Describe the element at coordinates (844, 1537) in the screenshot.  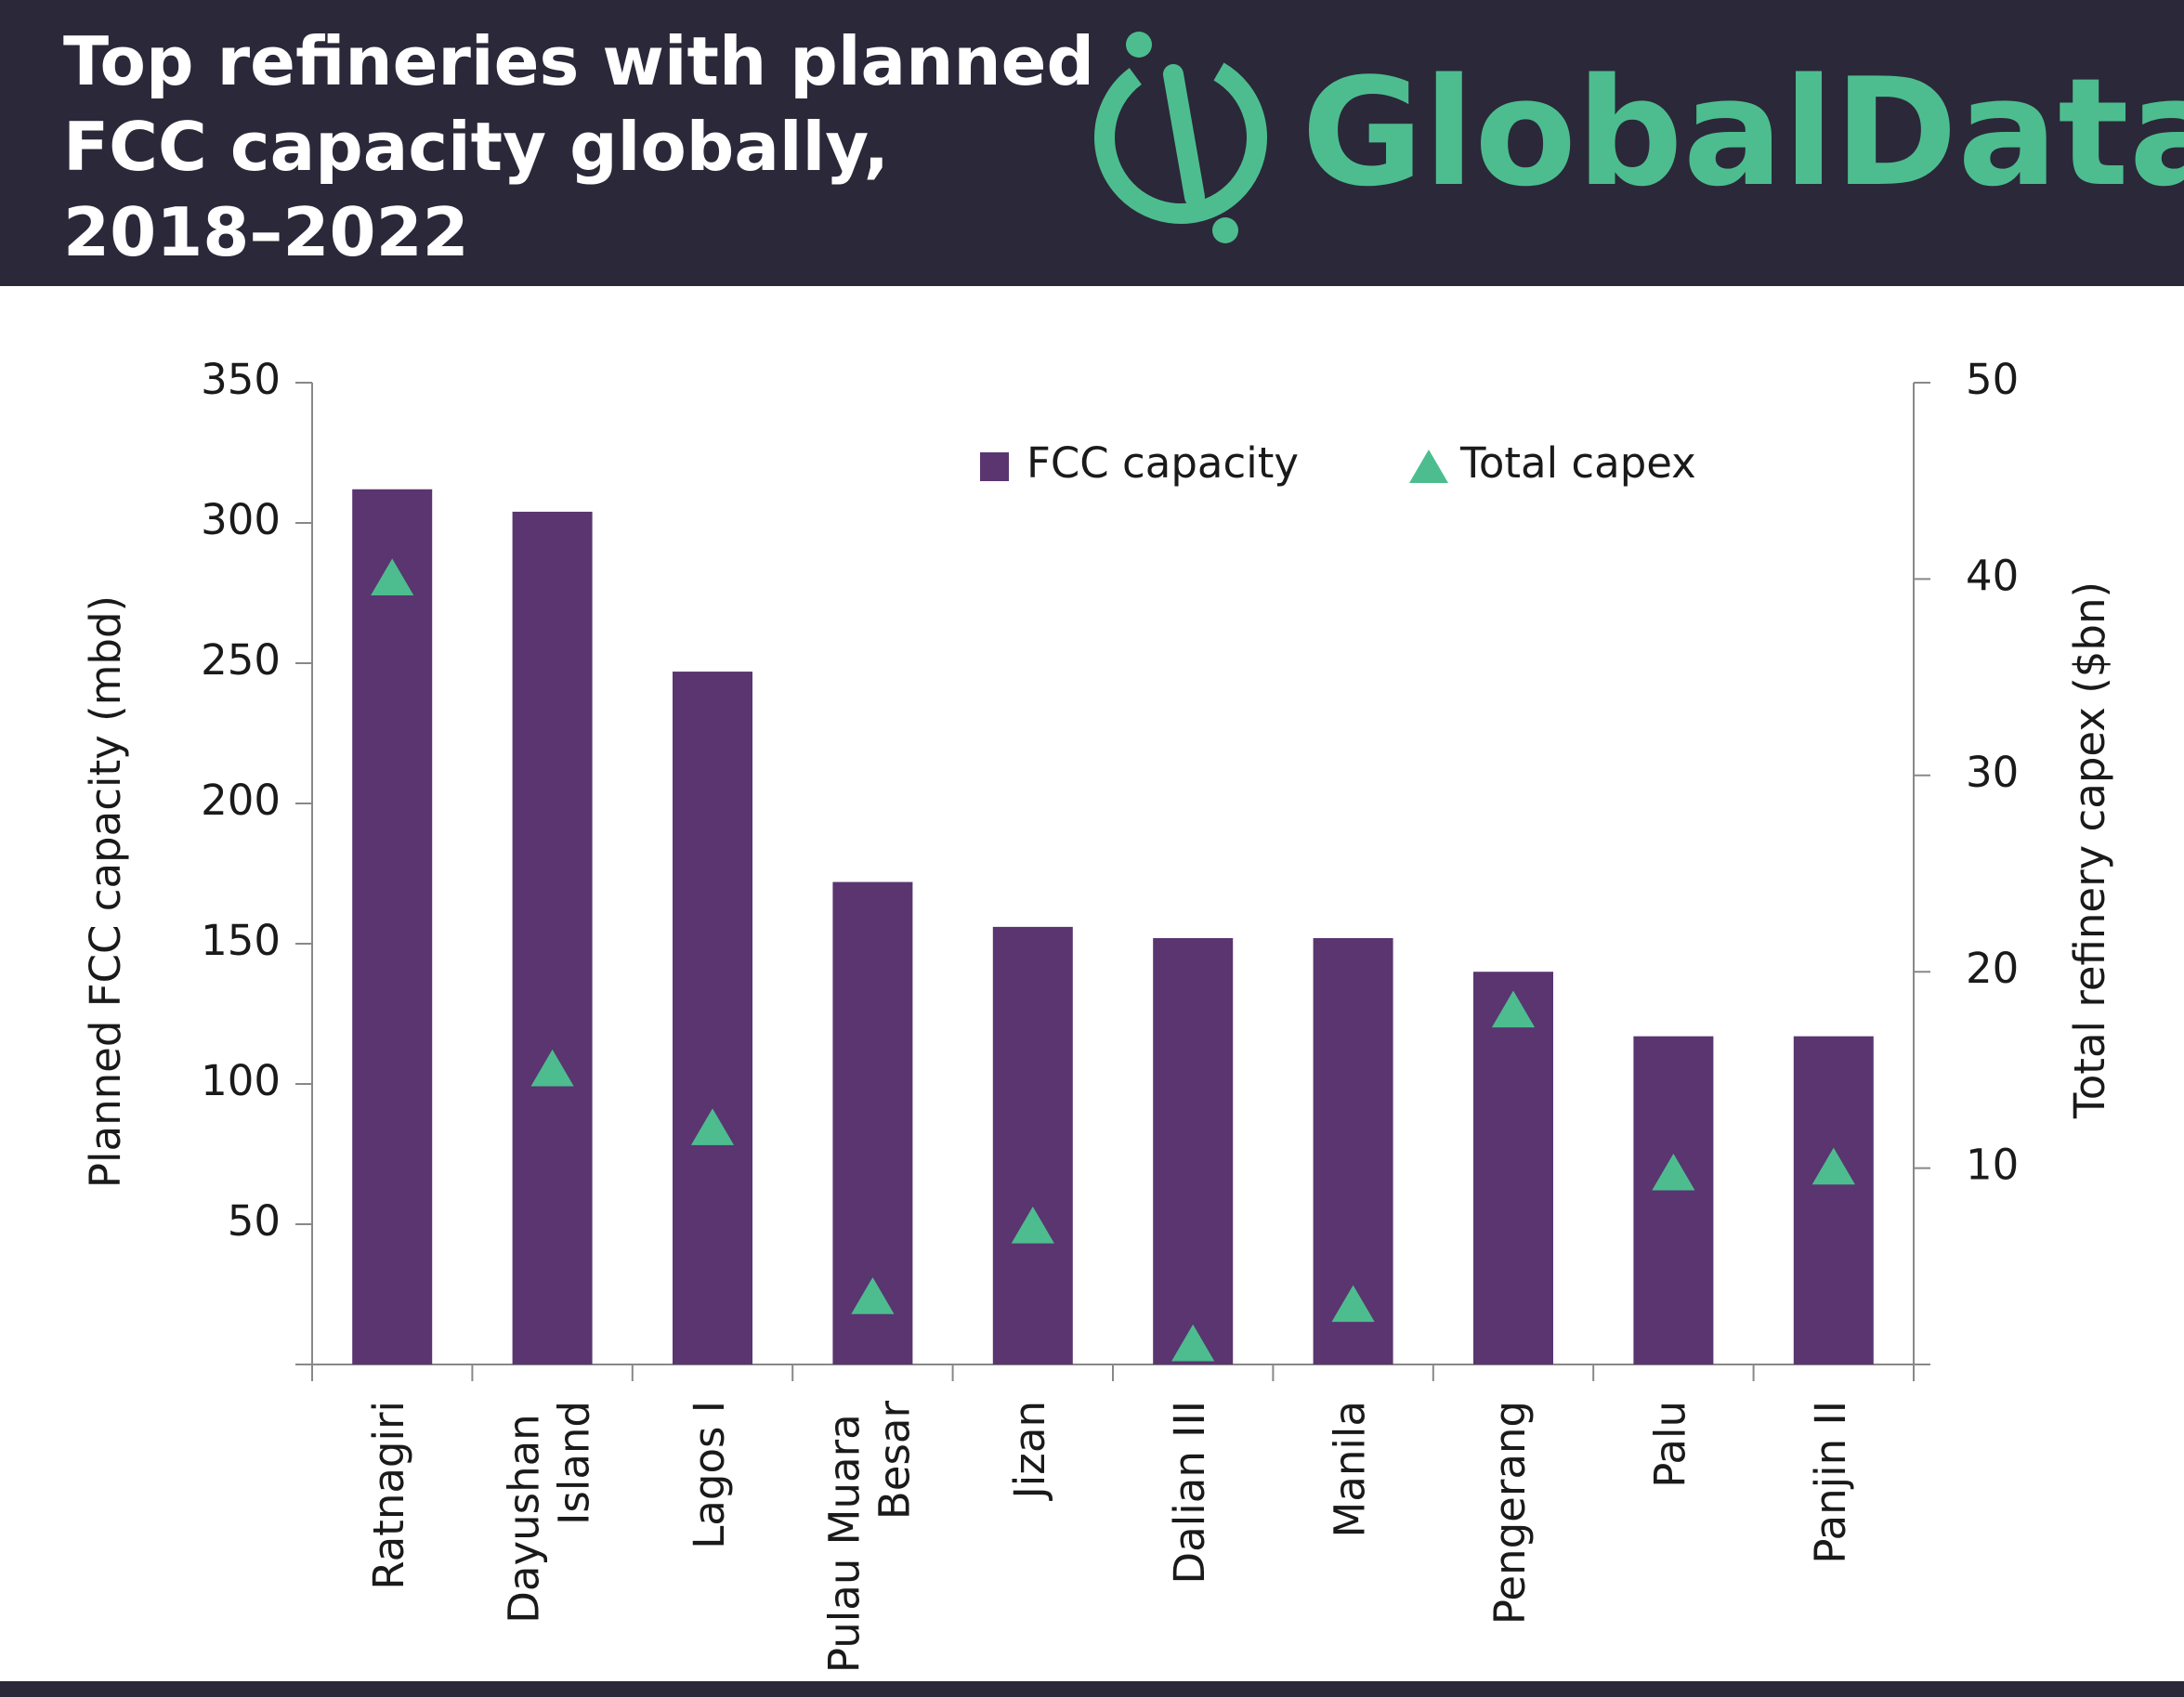
I see `x-tick-label-line: Pulau Muara` at that location.